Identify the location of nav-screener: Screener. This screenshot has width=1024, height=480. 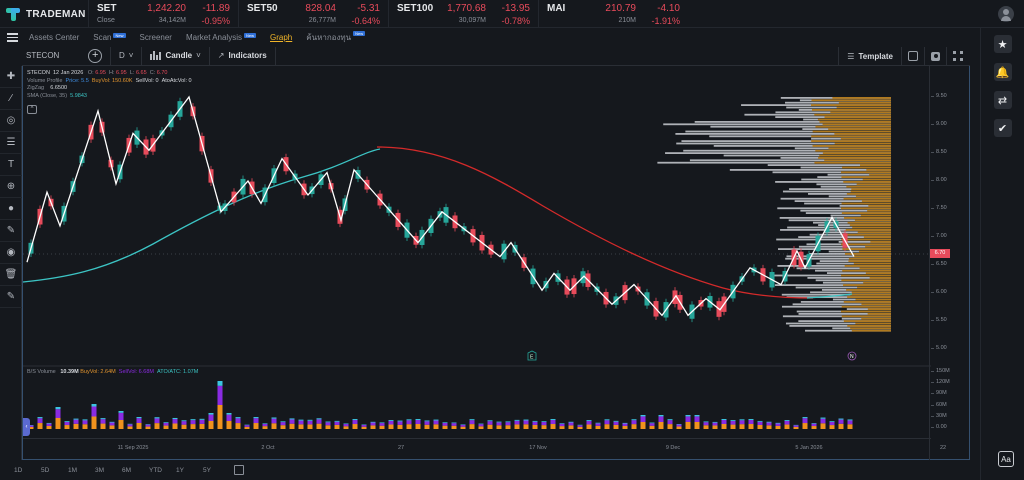
(156, 37).